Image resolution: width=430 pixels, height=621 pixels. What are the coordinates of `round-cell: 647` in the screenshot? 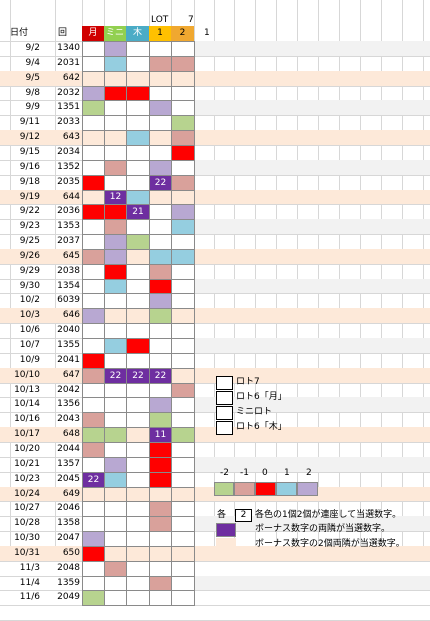 It's located at (71, 375).